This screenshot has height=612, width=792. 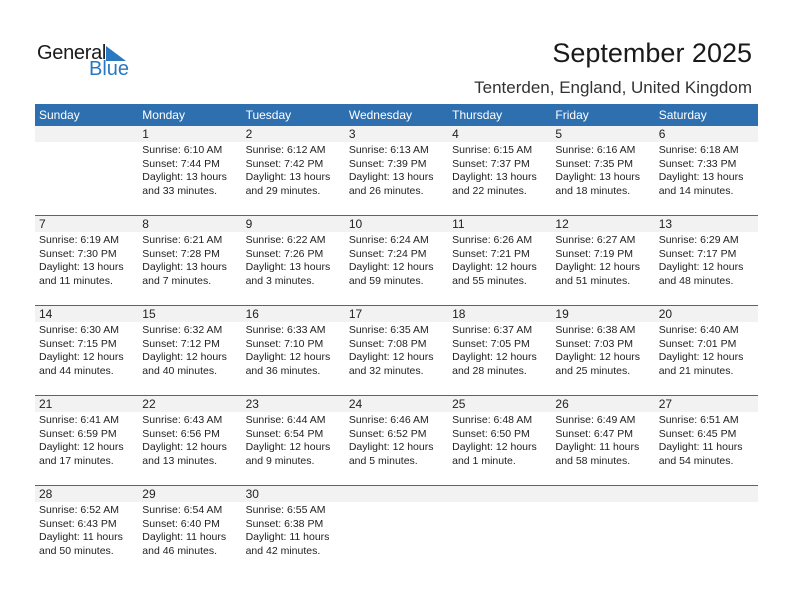 I want to click on day-number: 26, so click(x=603, y=404).